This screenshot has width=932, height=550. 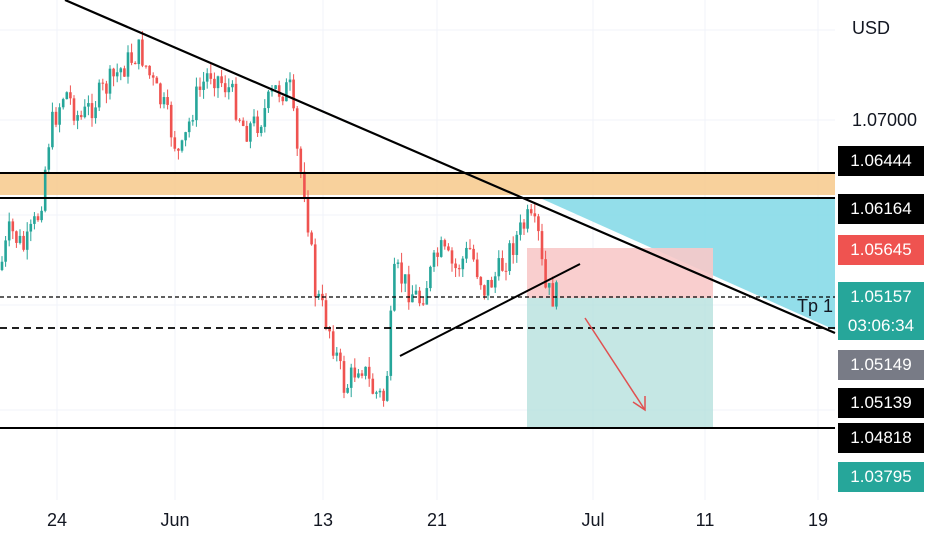 What do you see at coordinates (639, 404) in the screenshot?
I see `arrow-head` at bounding box center [639, 404].